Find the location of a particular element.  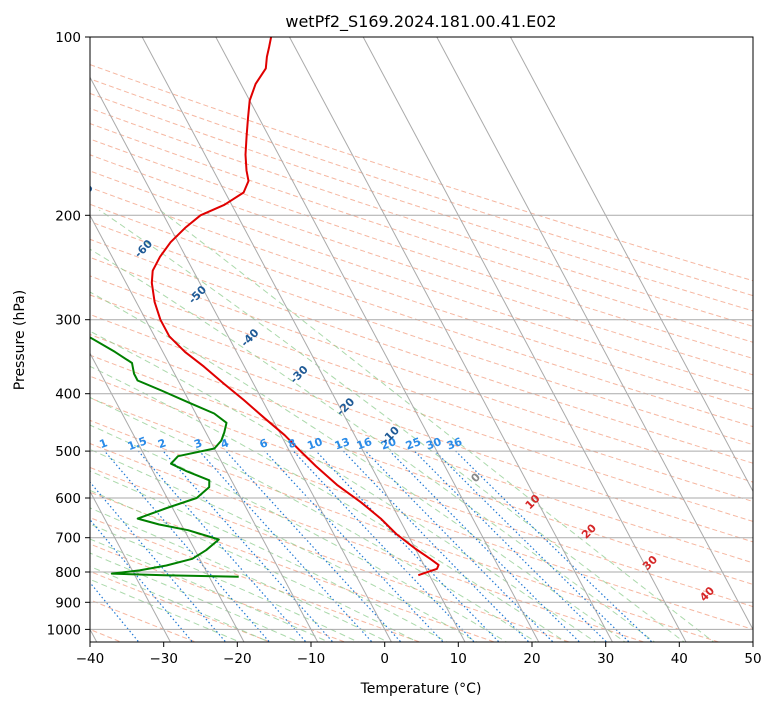

x-tick-label: 40 is located at coordinates (679, 659).